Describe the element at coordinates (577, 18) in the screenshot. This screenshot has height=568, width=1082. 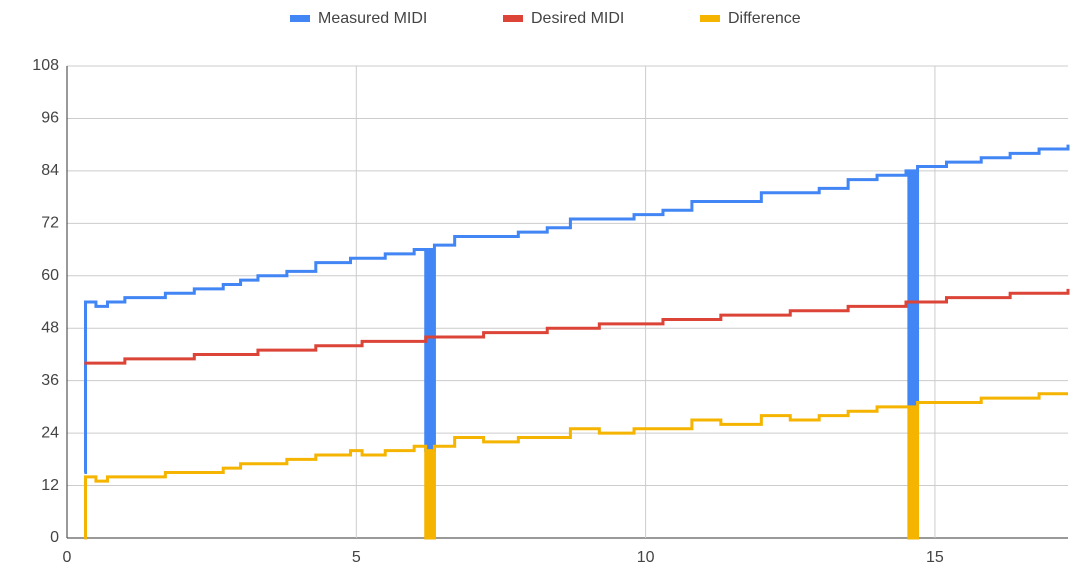
I see `legend-label: Desired MIDI` at that location.